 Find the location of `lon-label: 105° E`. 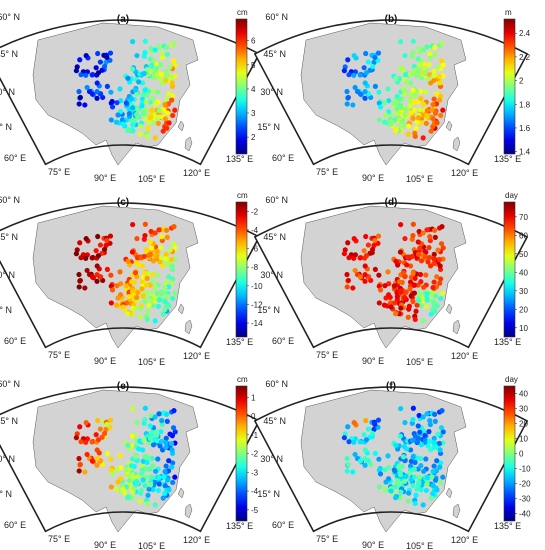

lon-label: 105° E is located at coordinates (419, 179).